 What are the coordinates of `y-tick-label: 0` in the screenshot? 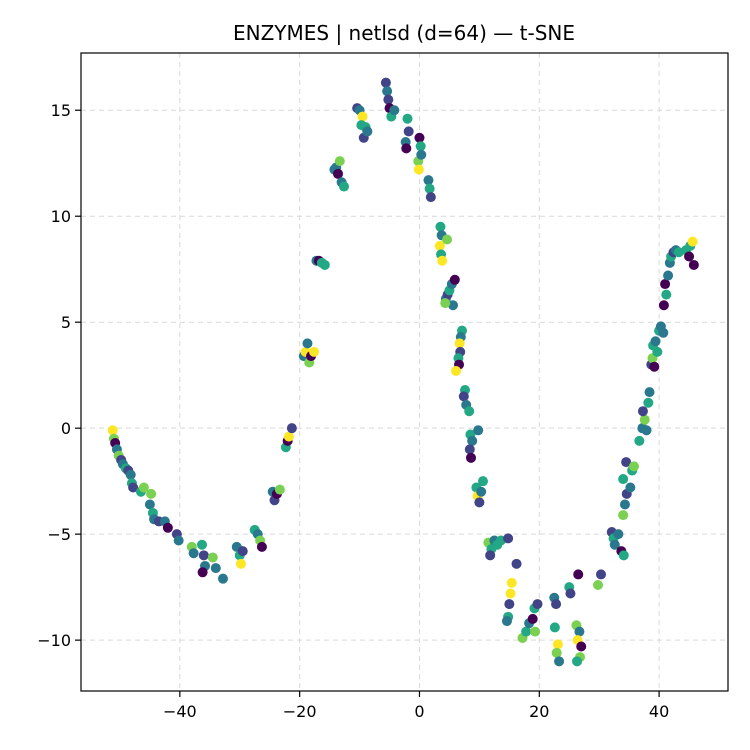 It's located at (66, 428).